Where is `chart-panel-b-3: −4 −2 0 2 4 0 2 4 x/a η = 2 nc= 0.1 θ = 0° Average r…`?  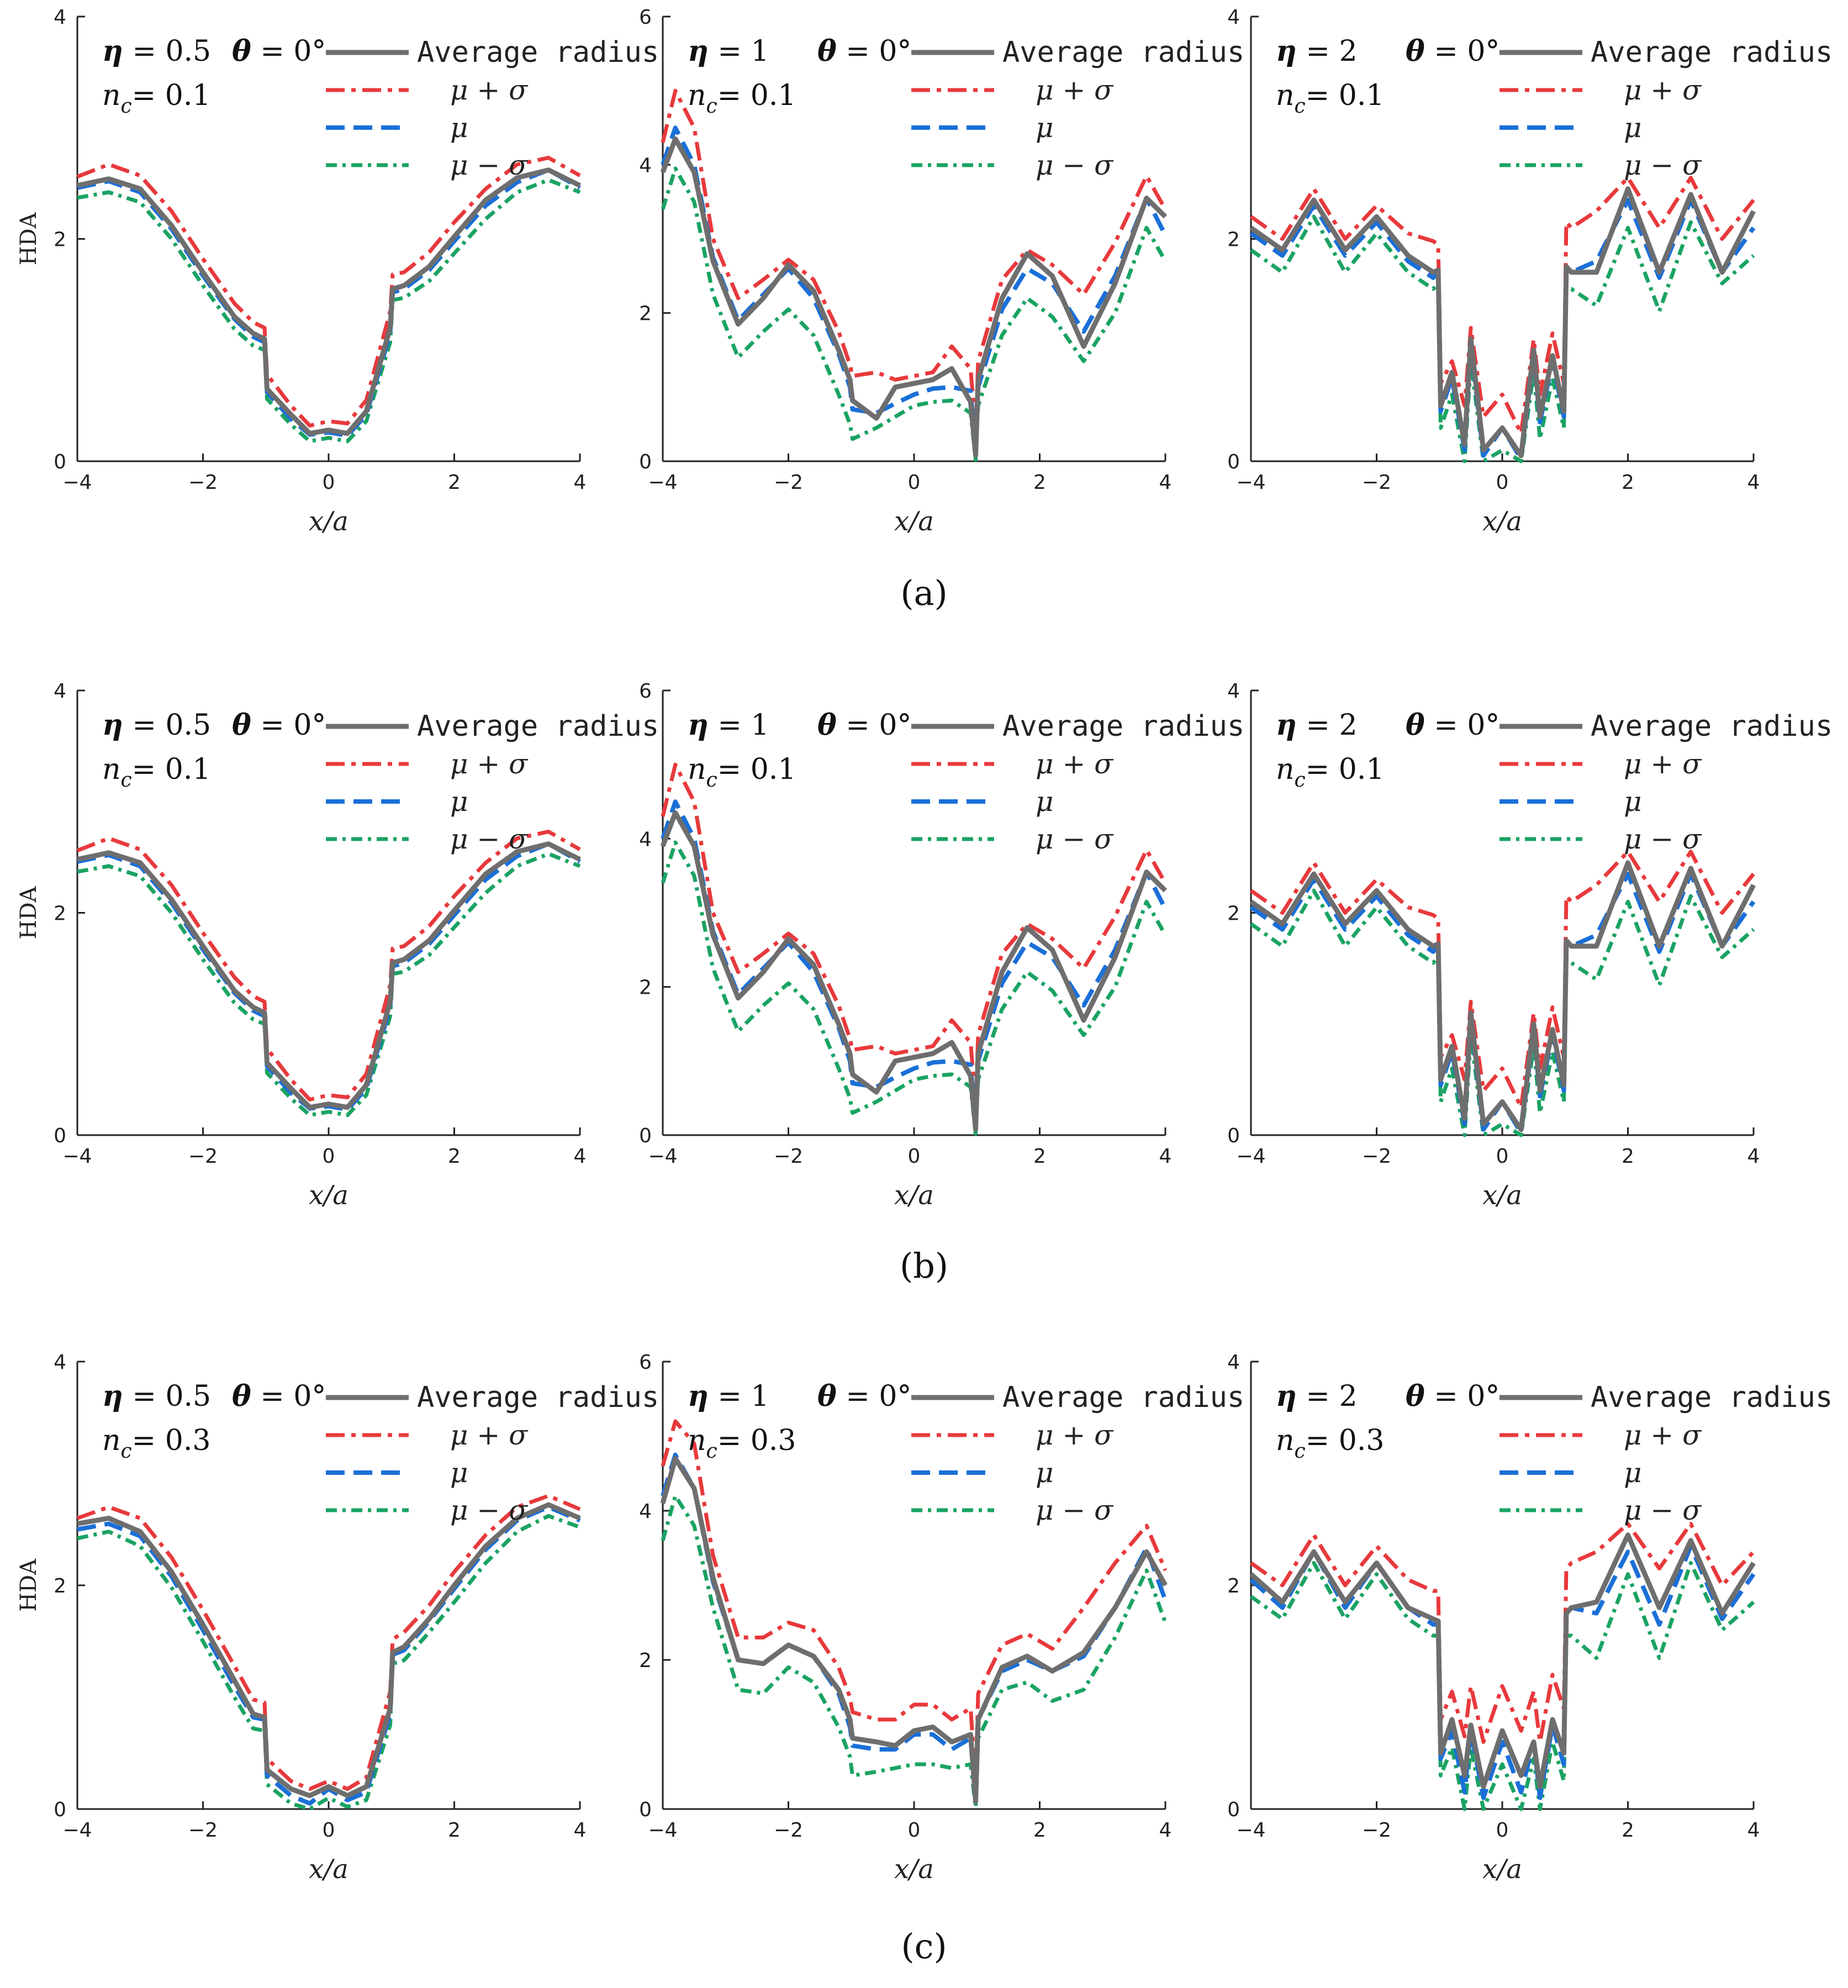 chart-panel-b-3: −4 −2 0 2 4 0 2 4 x/a η = 2 nc= 0.1 θ = 0° Average r… is located at coordinates (1530, 945).